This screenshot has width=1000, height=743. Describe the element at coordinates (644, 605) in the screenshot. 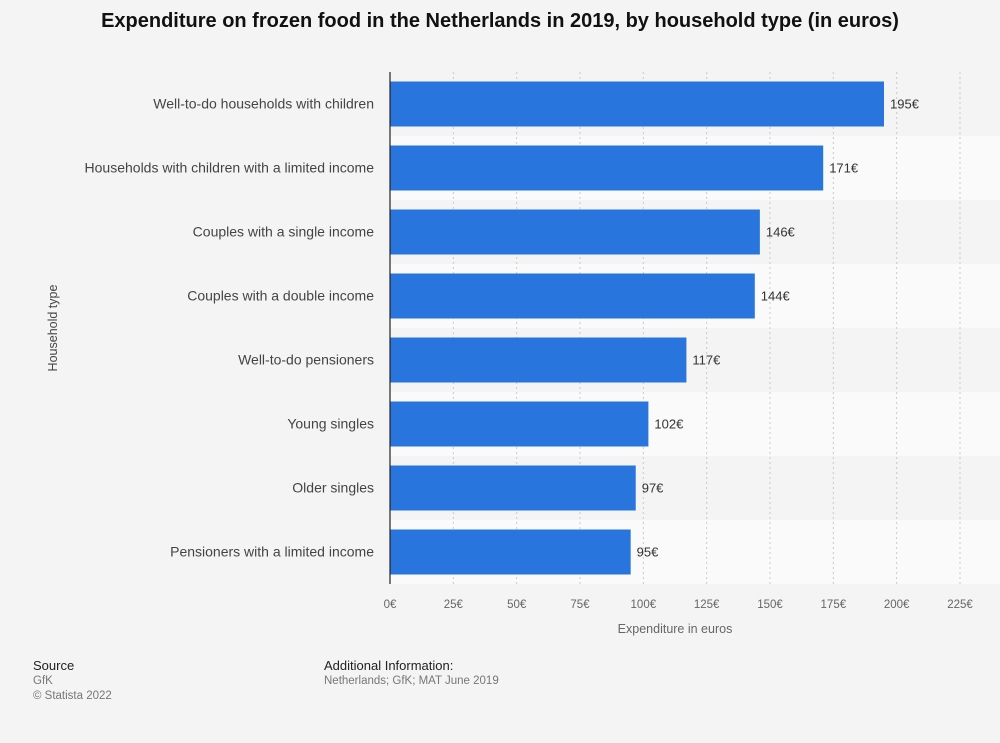

I see `x-tick-label: 100€` at that location.